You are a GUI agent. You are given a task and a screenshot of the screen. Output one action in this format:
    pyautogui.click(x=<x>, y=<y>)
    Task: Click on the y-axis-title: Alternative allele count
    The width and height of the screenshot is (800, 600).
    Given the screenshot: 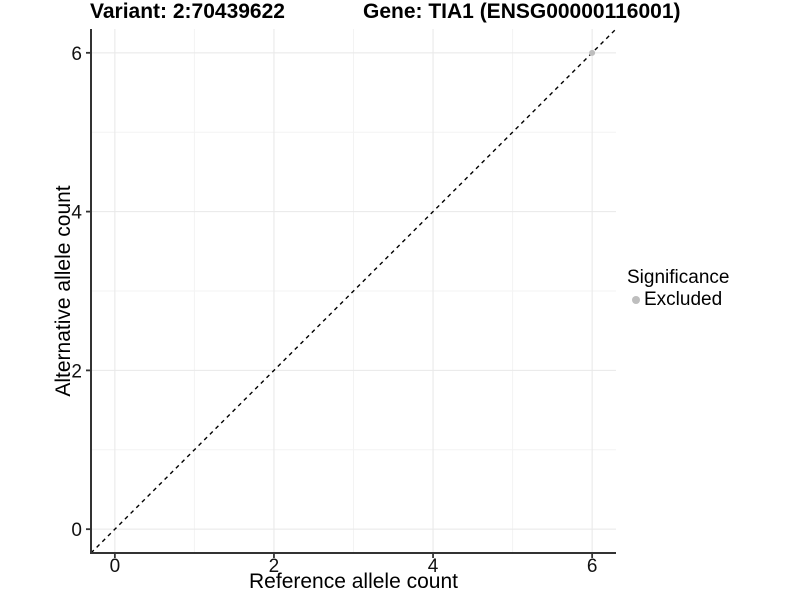 What is the action you would take?
    pyautogui.click(x=63, y=291)
    